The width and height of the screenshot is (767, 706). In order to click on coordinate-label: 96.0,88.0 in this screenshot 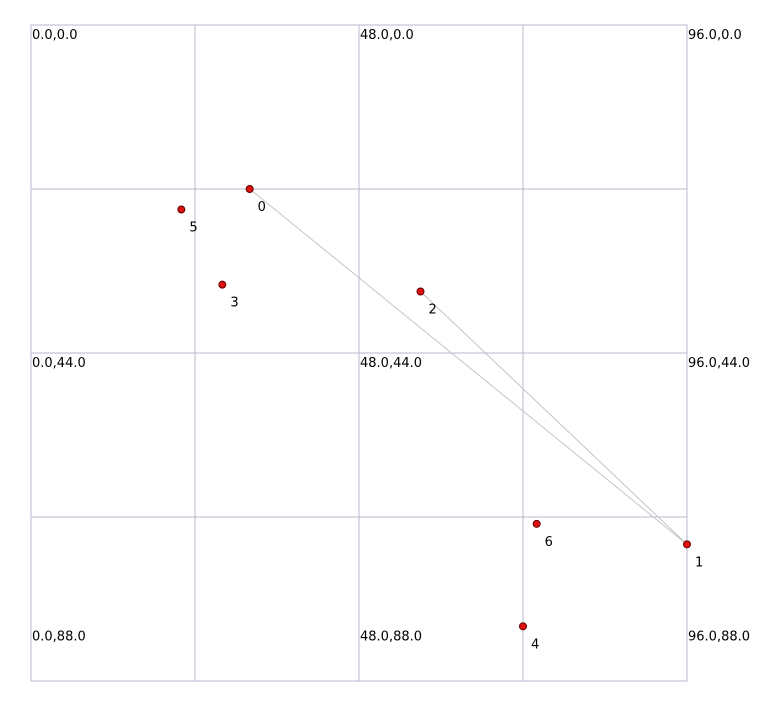, I will do `click(719, 636)`.